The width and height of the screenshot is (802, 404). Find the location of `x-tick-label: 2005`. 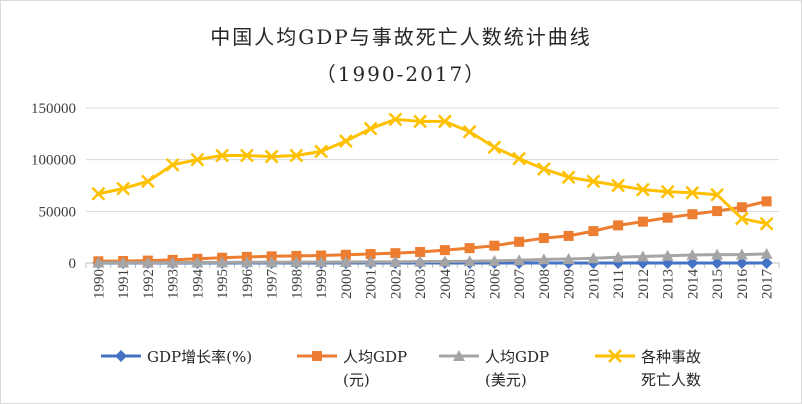

x-tick-label: 2005 is located at coordinates (471, 284).